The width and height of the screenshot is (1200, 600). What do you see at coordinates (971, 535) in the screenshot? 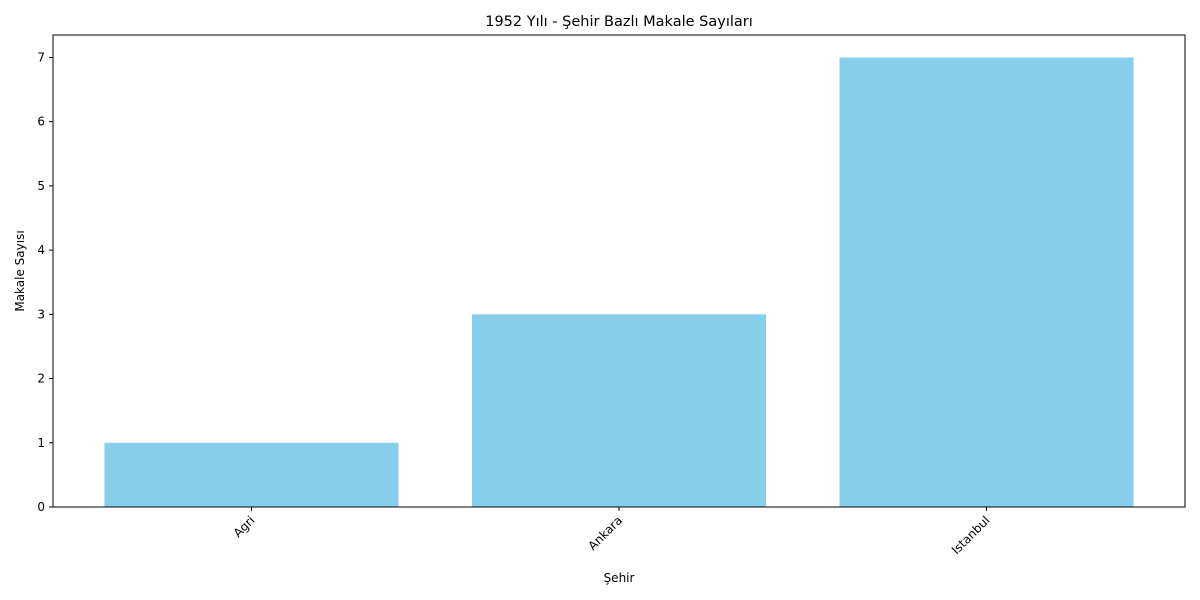
I see `x-tick-label-istanbul: Istanbul` at bounding box center [971, 535].